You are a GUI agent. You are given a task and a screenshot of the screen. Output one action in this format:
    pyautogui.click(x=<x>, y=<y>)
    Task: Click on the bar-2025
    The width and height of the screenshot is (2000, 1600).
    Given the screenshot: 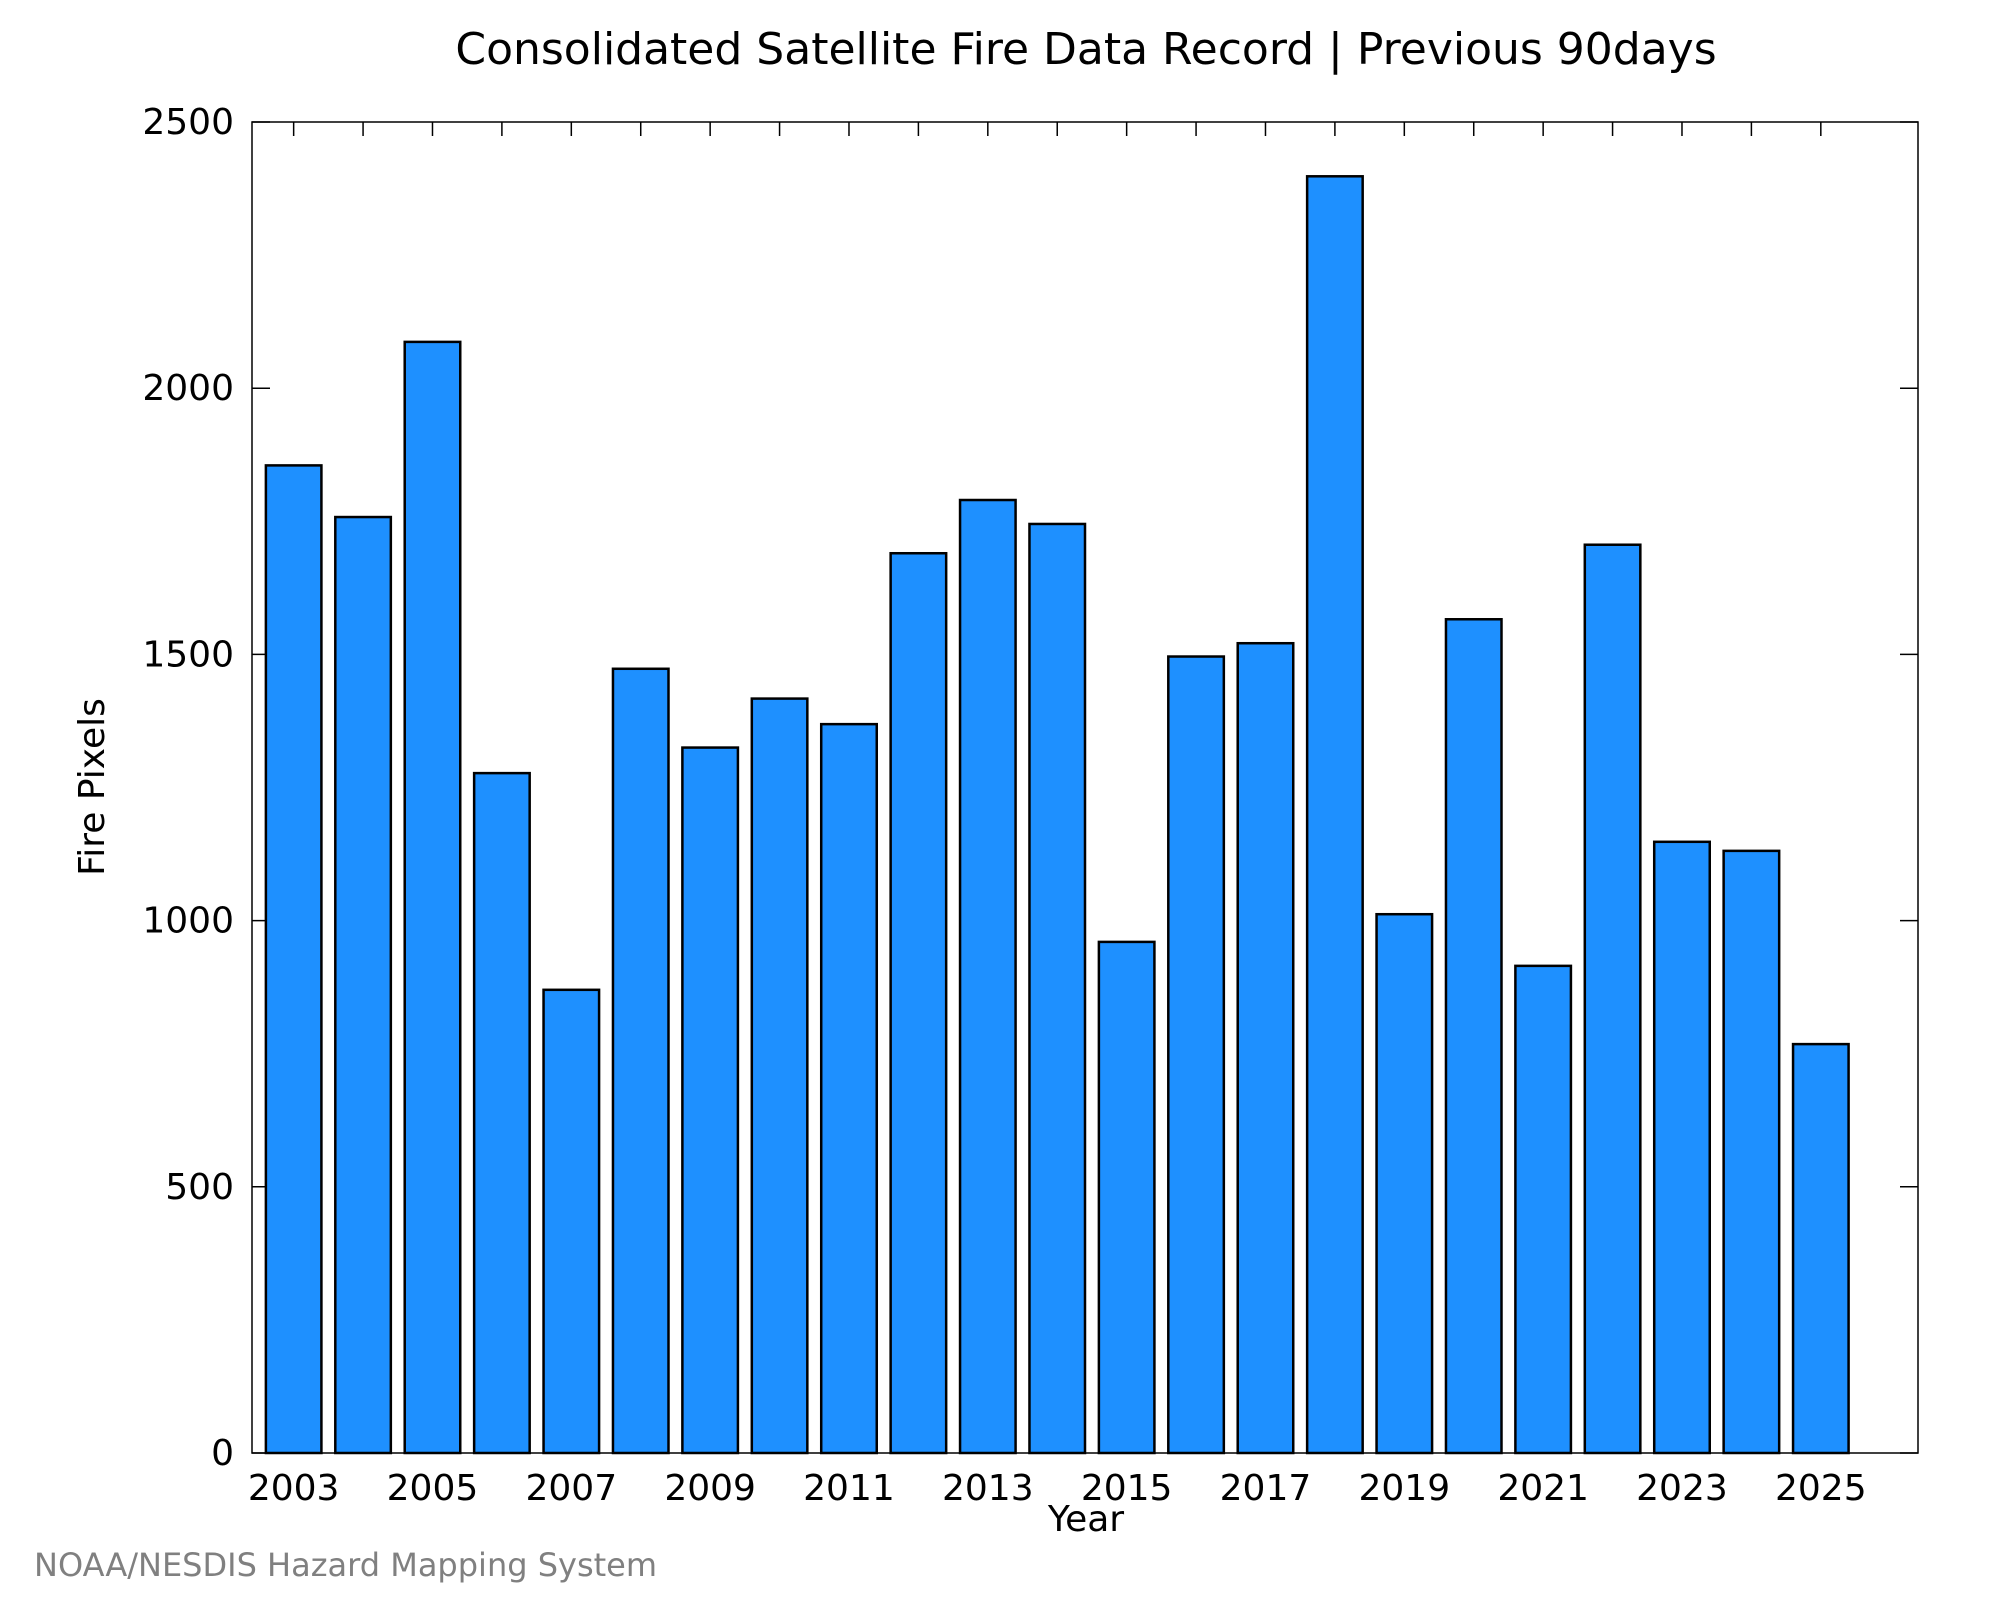 What is the action you would take?
    pyautogui.click(x=1820, y=1248)
    